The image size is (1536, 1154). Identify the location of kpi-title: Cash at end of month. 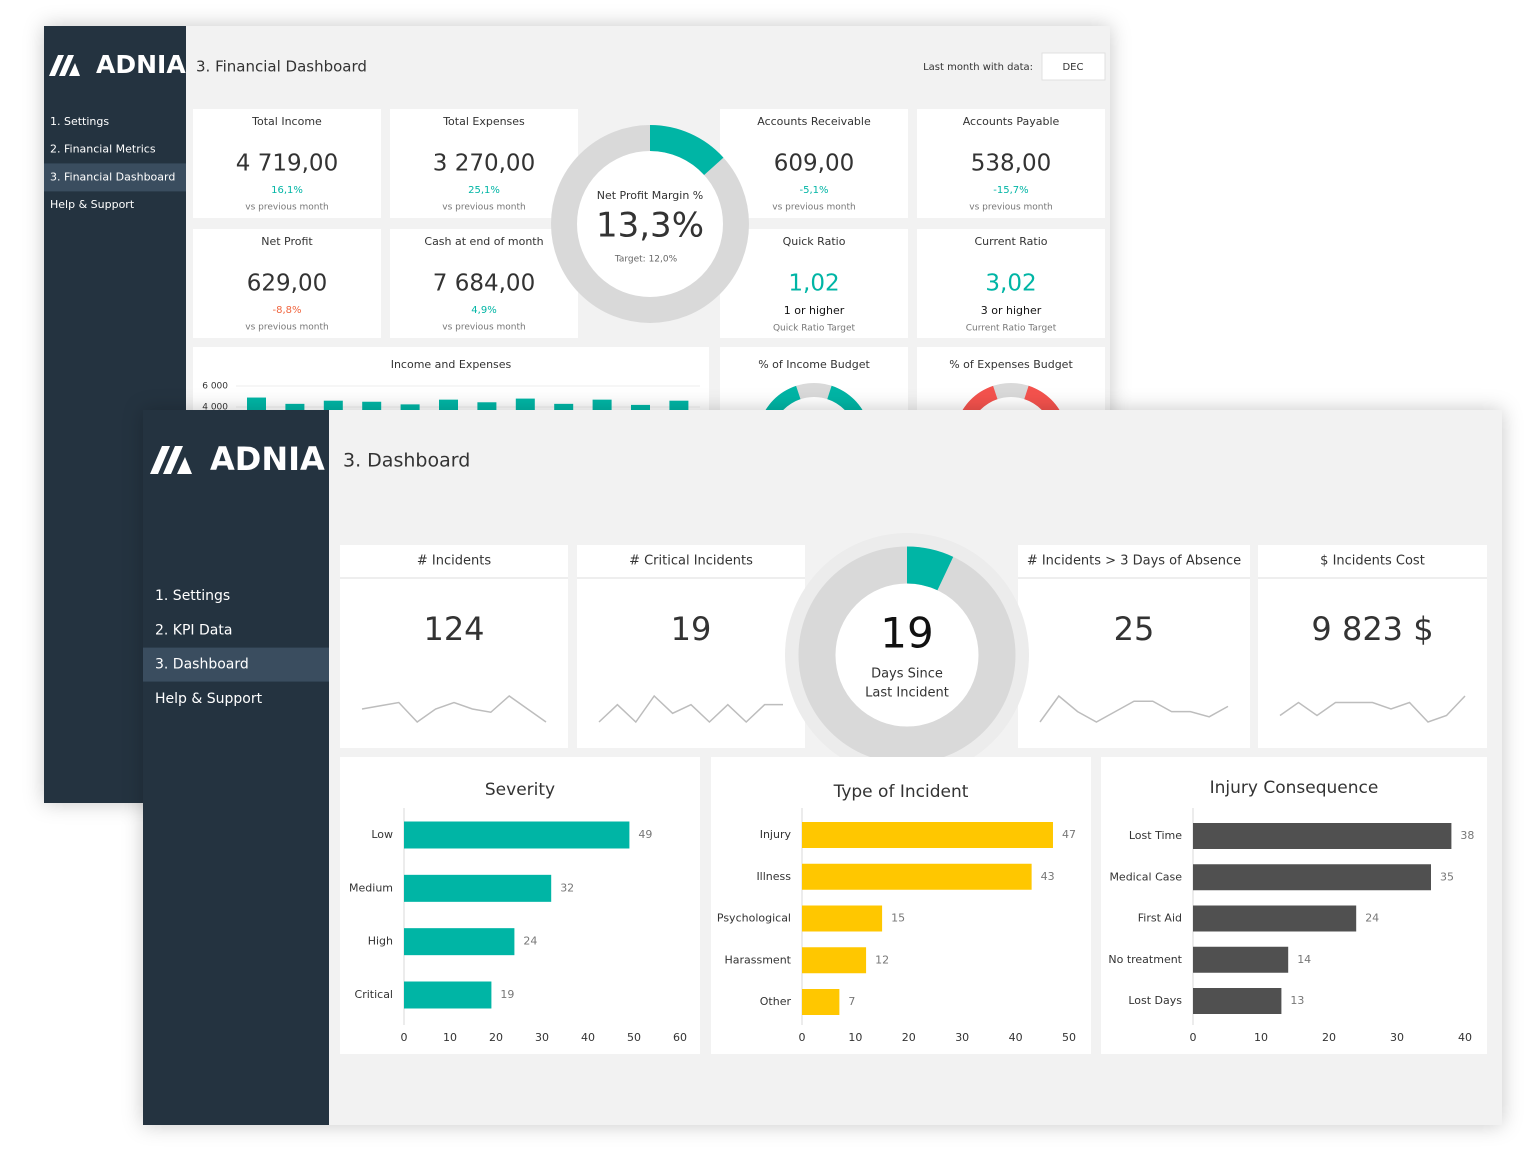
(483, 241).